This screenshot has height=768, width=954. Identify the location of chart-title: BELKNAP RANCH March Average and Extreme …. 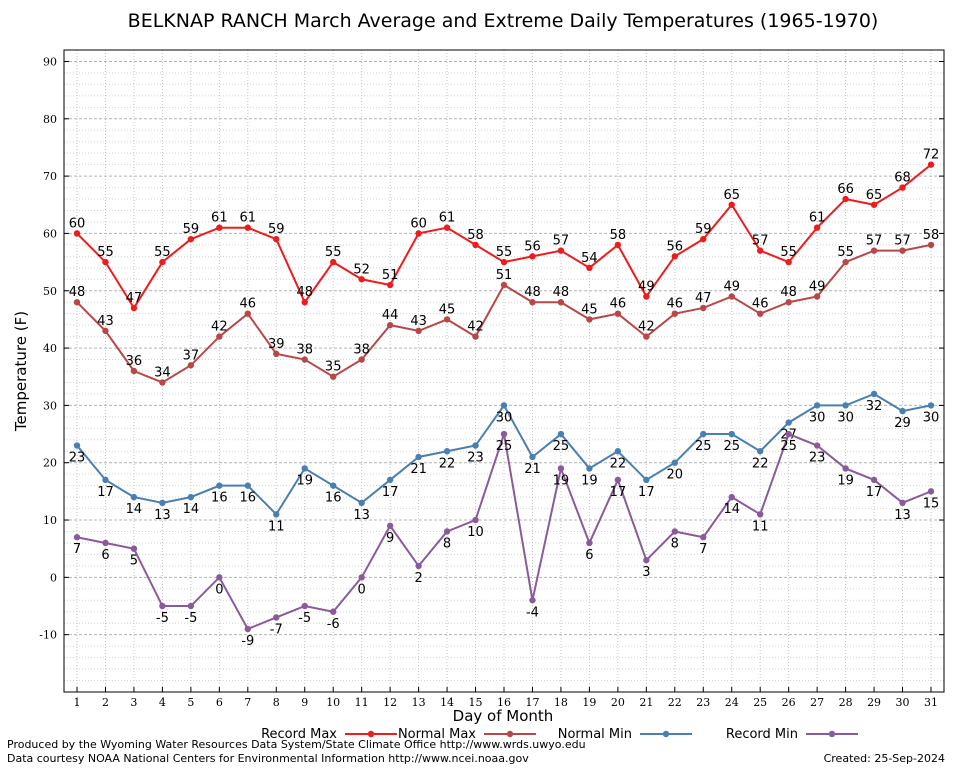
(503, 21).